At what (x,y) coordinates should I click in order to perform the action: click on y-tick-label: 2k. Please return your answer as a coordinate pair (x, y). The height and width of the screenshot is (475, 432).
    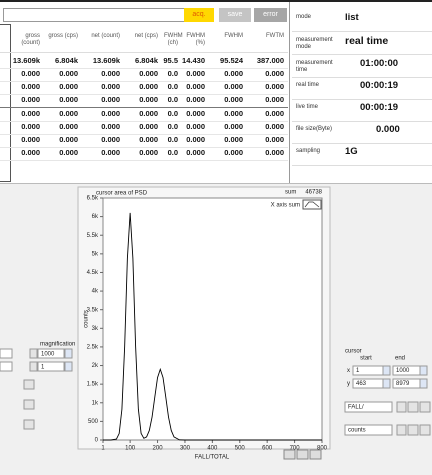
    Looking at the image, I should click on (95, 366).